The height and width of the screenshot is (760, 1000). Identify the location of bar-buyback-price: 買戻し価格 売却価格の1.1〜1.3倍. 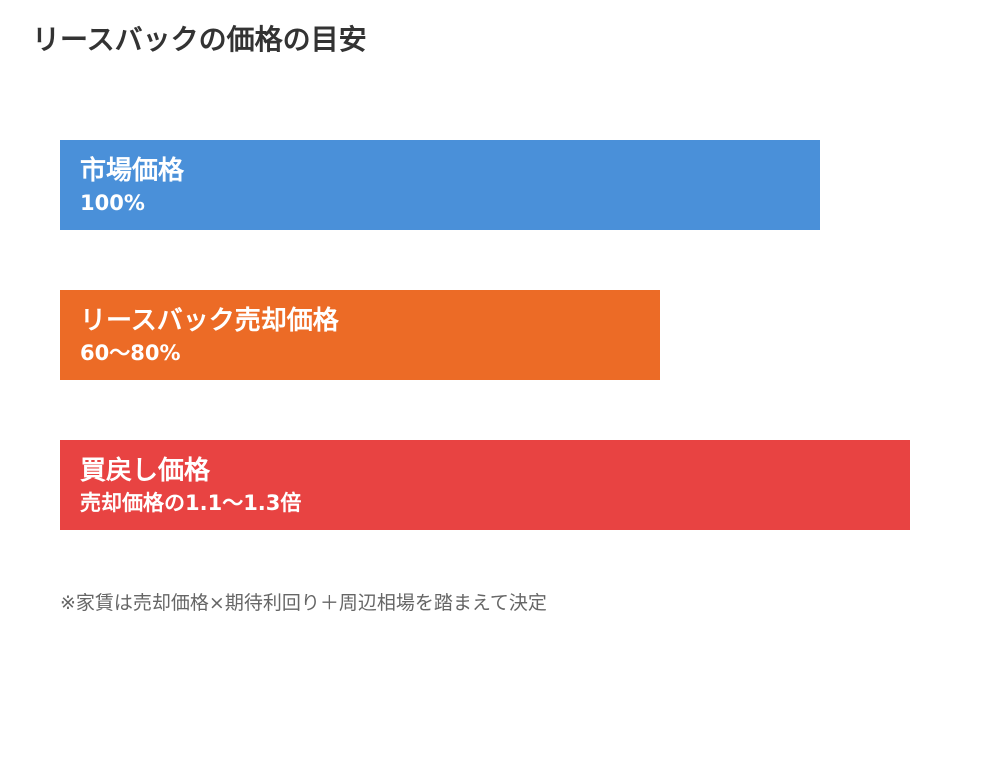
(485, 485).